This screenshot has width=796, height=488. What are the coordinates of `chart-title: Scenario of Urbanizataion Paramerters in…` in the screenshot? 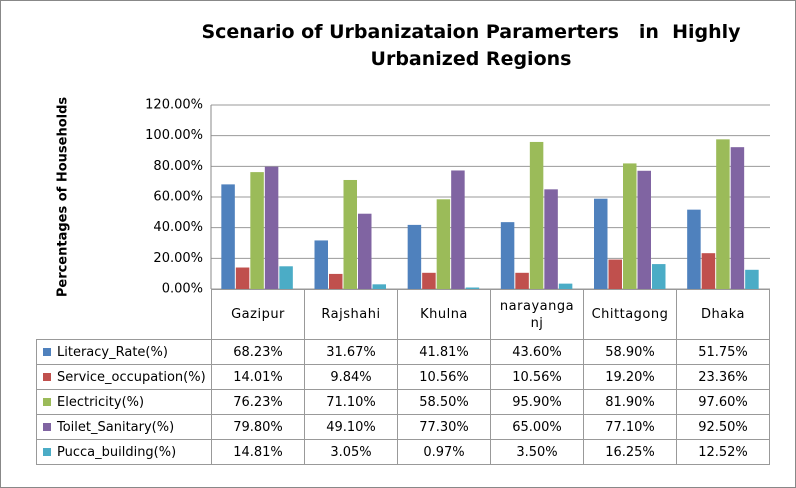 It's located at (474, 45).